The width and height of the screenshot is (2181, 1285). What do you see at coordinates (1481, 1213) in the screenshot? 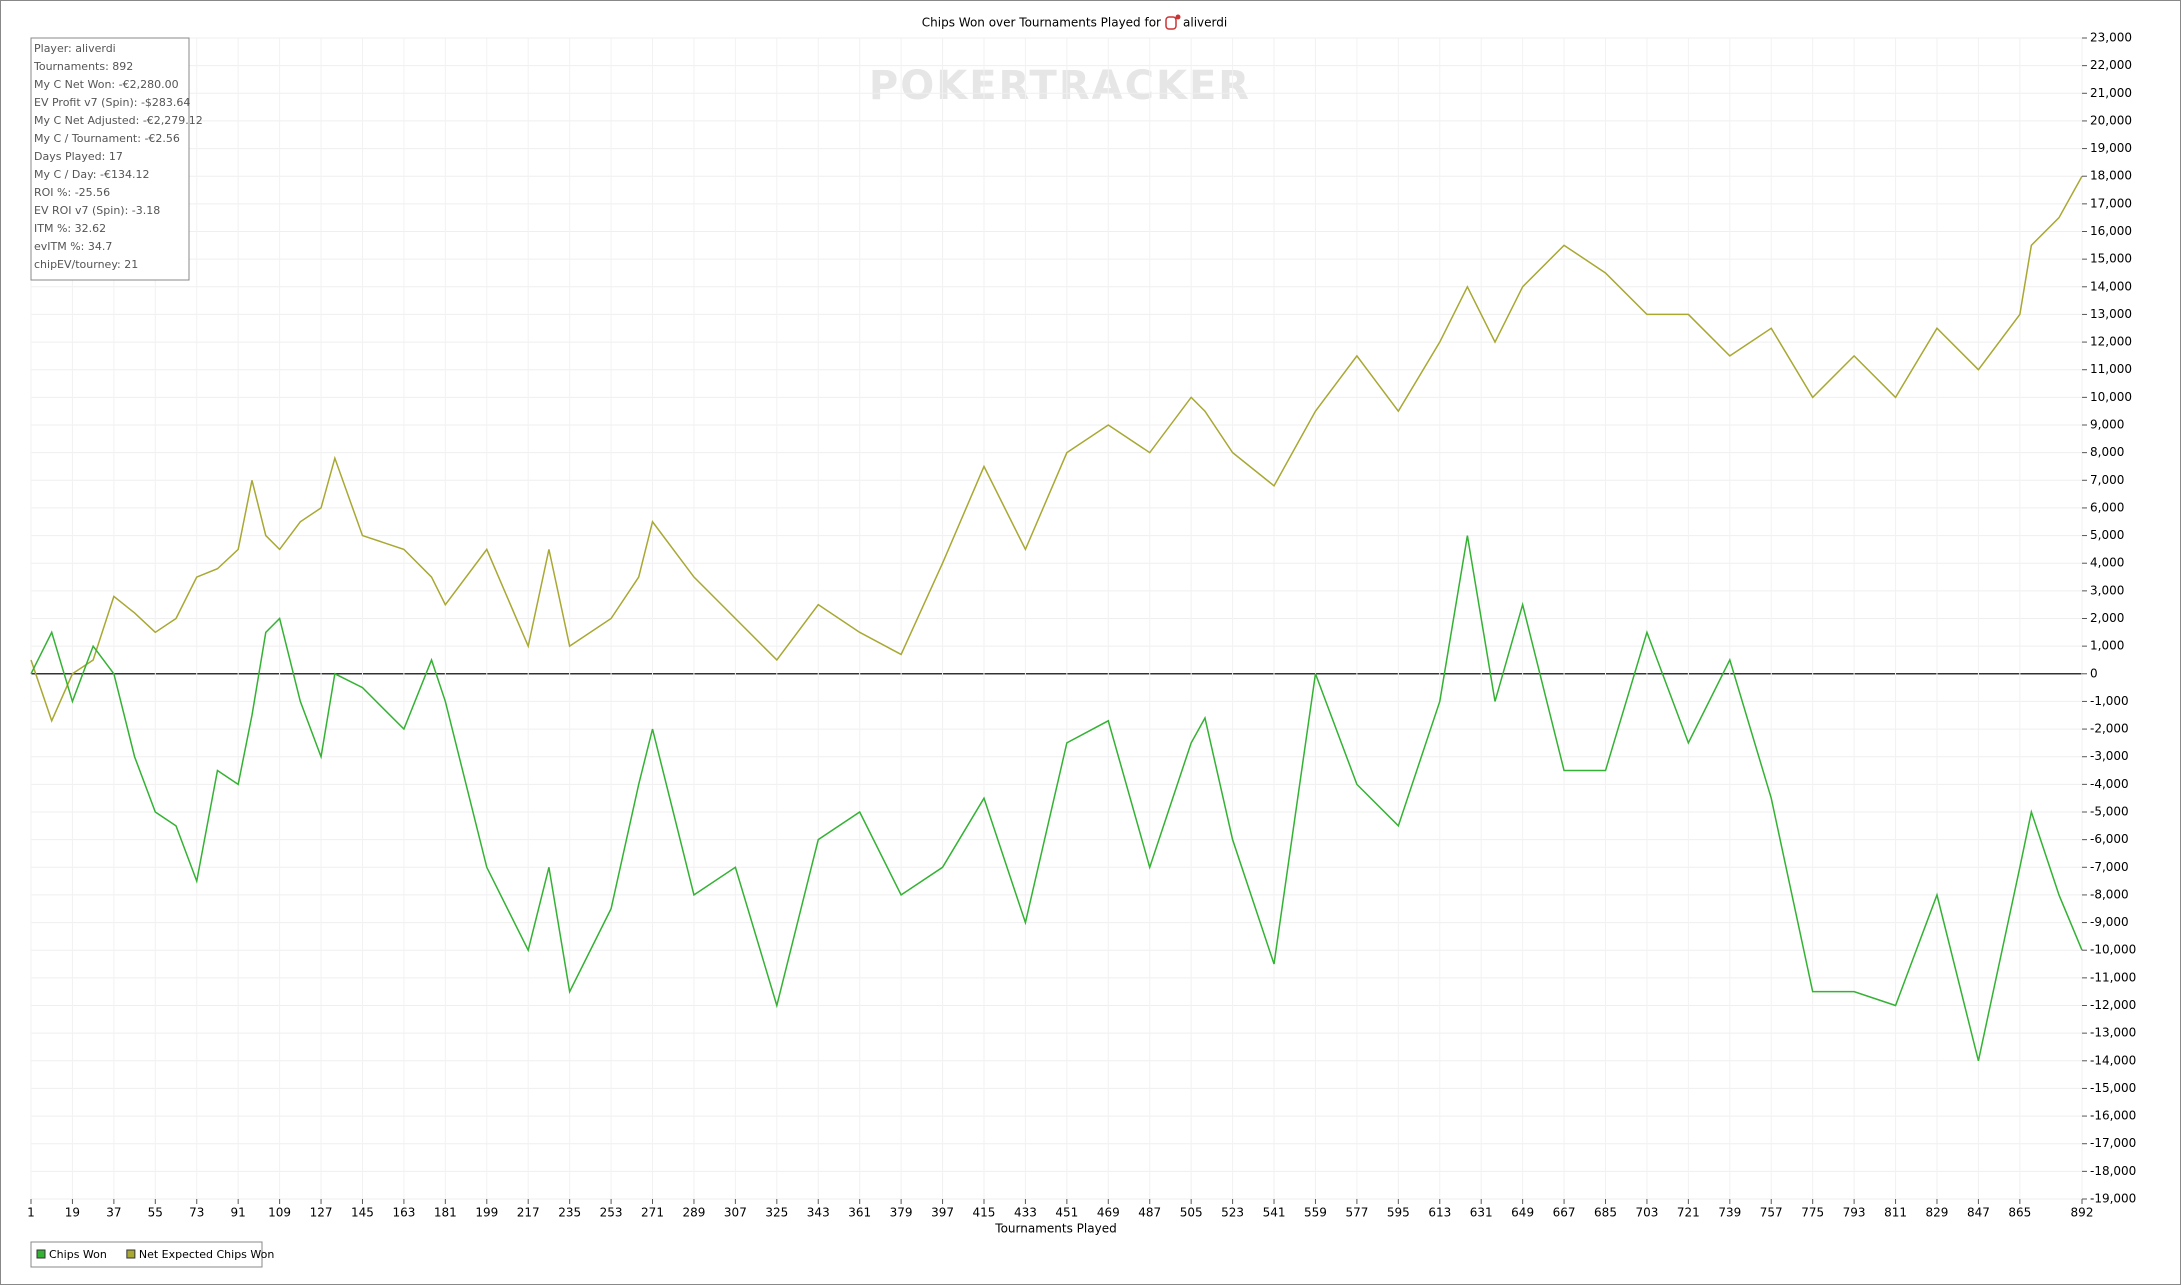
I see `x-tick-label: 631` at bounding box center [1481, 1213].